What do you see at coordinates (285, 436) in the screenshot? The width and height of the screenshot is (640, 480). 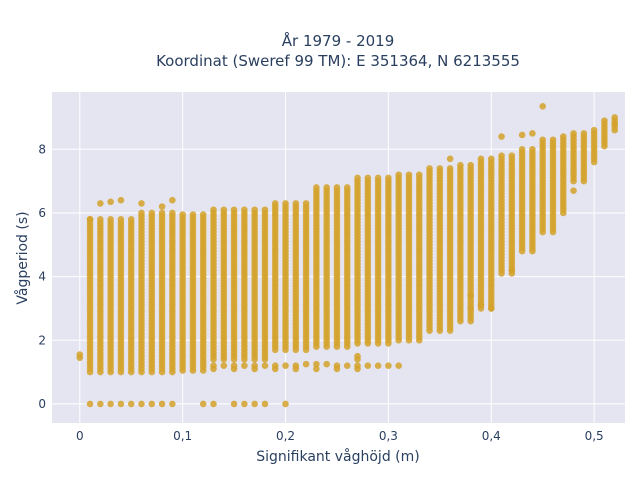 I see `x-tick-label: 0,2` at bounding box center [285, 436].